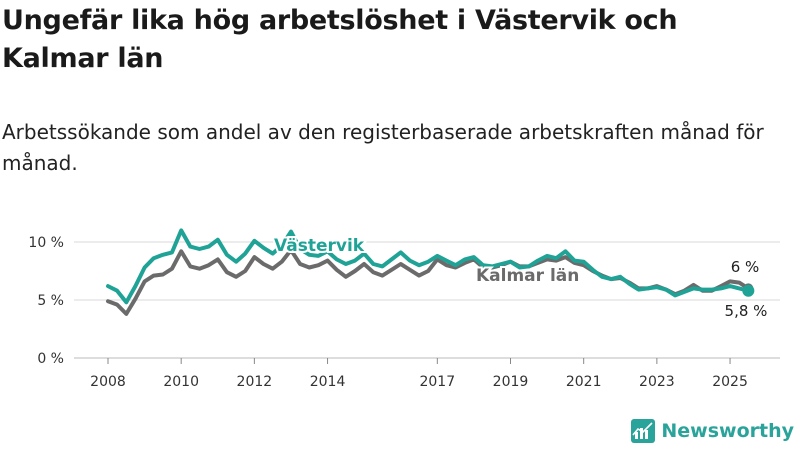  What do you see at coordinates (527, 276) in the screenshot?
I see `series-label-kalmar-lan: Kalmar län` at bounding box center [527, 276].